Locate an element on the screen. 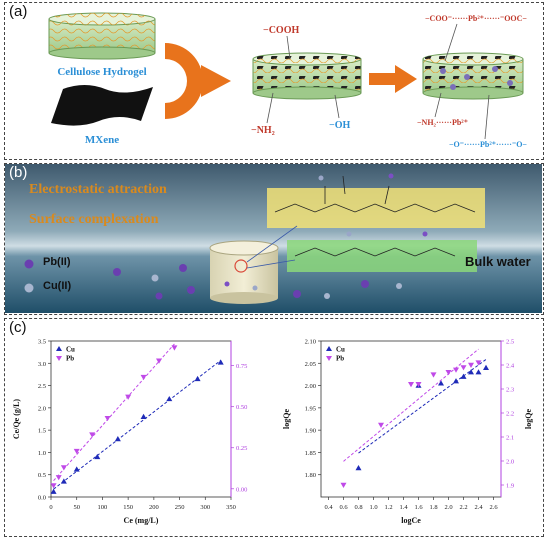  adsorption-arrow-graphic is located at coordinates (393, 79).